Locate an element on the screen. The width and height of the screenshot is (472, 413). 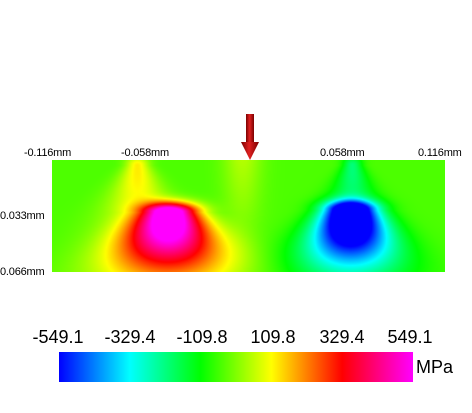
arrow-shaft is located at coordinates (250, 129).